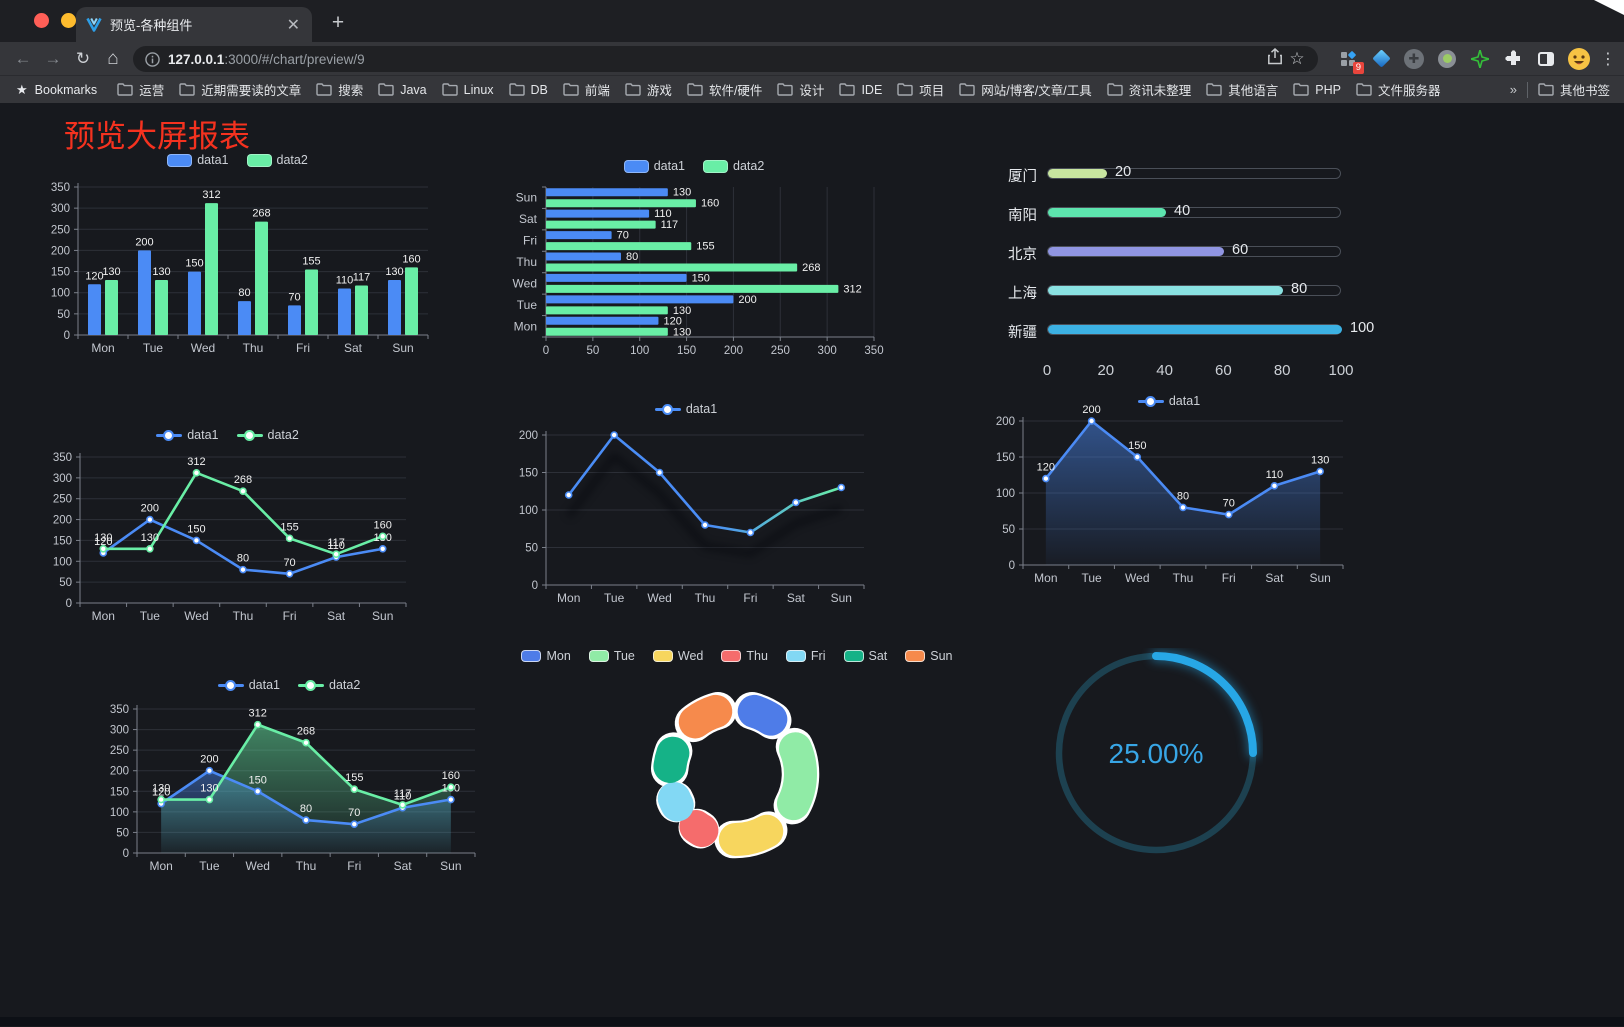 This screenshot has height=1027, width=1624. Describe the element at coordinates (1317, 90) in the screenshot. I see `bookmark-folder: PHP` at that location.